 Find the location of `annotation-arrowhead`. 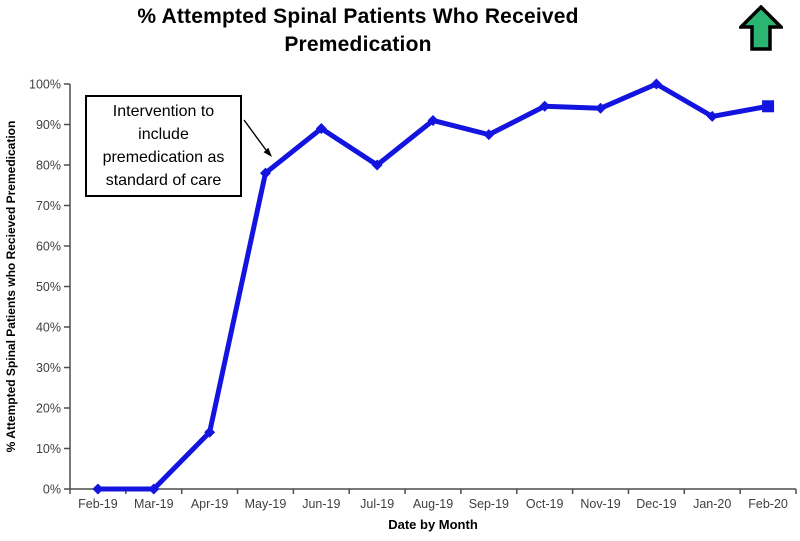

annotation-arrowhead is located at coordinates (267, 152).